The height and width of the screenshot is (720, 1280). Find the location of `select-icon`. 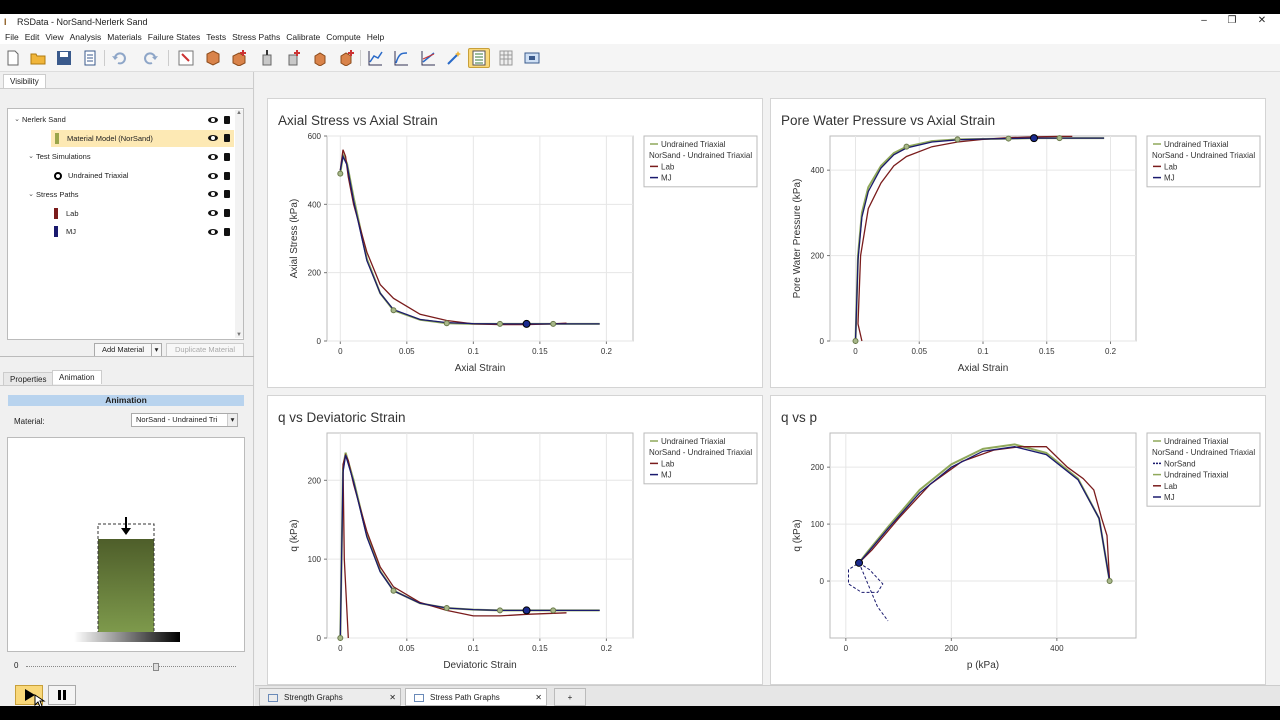

select-icon is located at coordinates (186, 58).